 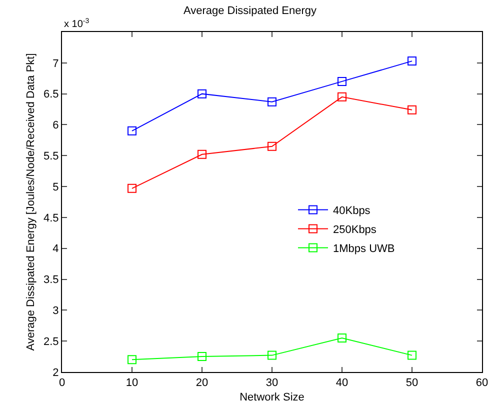 I want to click on x-tick-label: 40, so click(x=342, y=383).